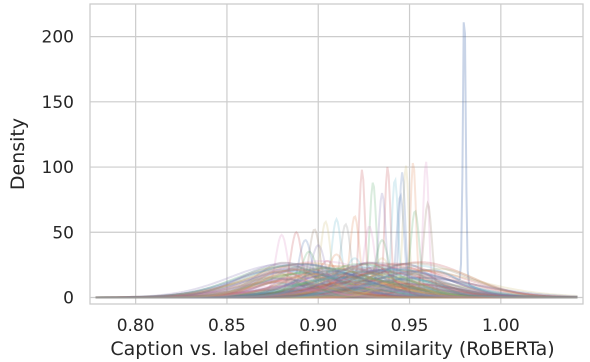 Image resolution: width=590 pixels, height=362 pixels. I want to click on x-tick-label: 0.85, so click(227, 326).